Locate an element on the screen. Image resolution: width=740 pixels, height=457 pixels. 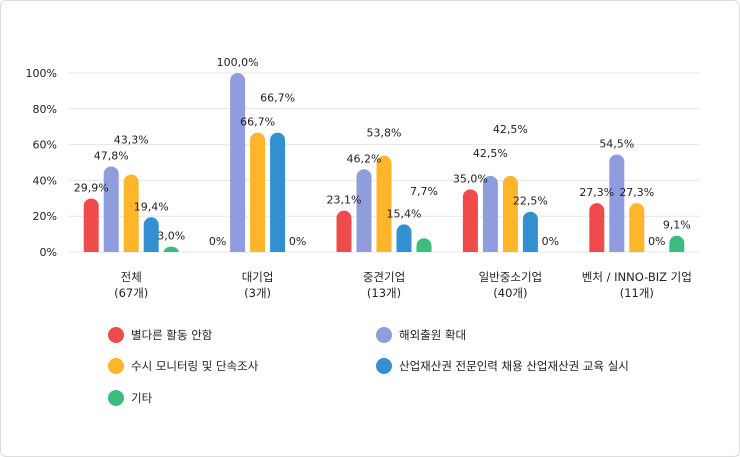
data-label: 19,4% is located at coordinates (151, 206).